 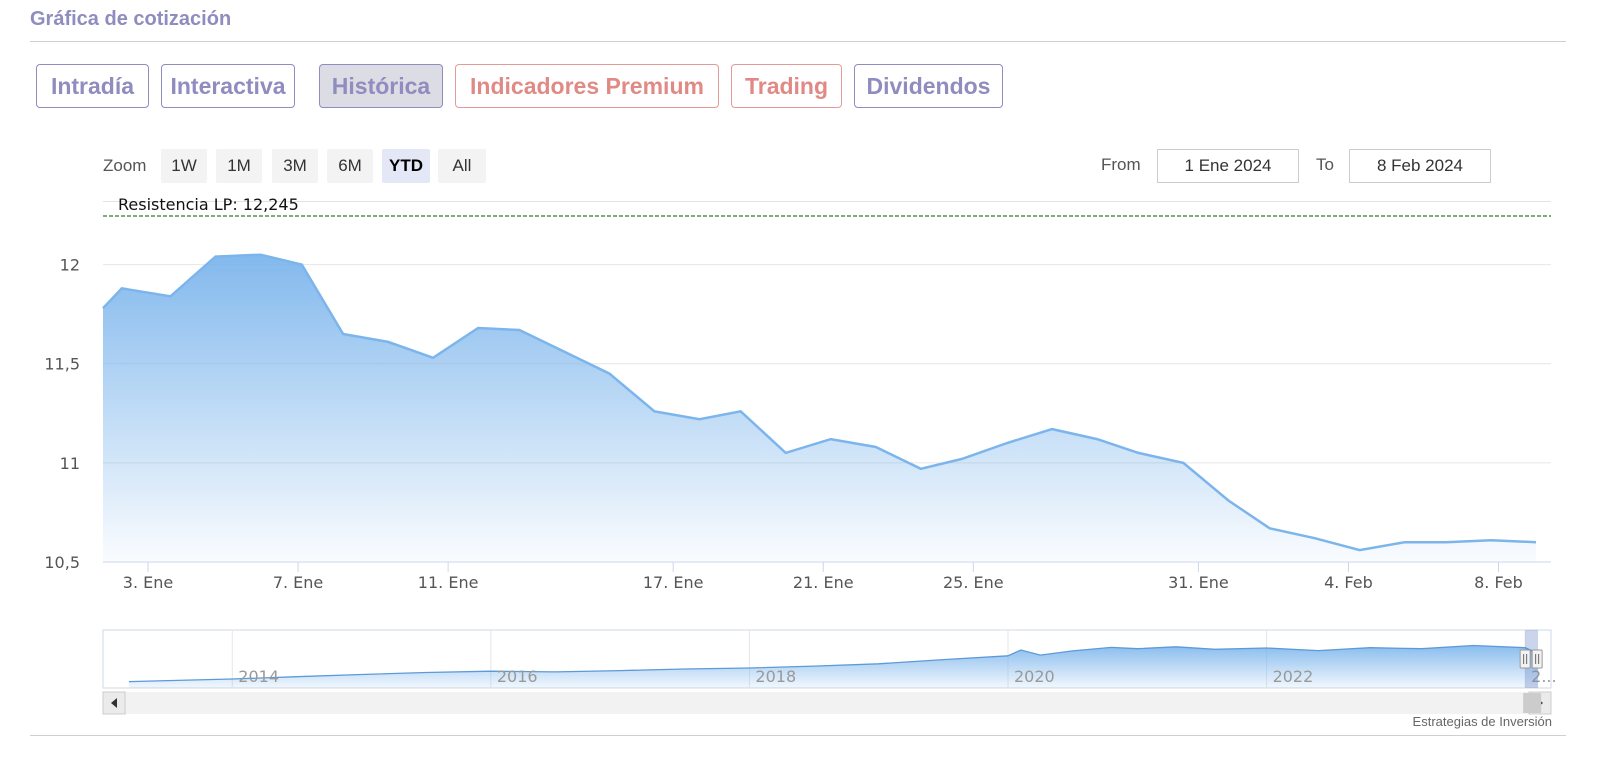 What do you see at coordinates (295, 166) in the screenshot?
I see `zoom-3m-button: 3M` at bounding box center [295, 166].